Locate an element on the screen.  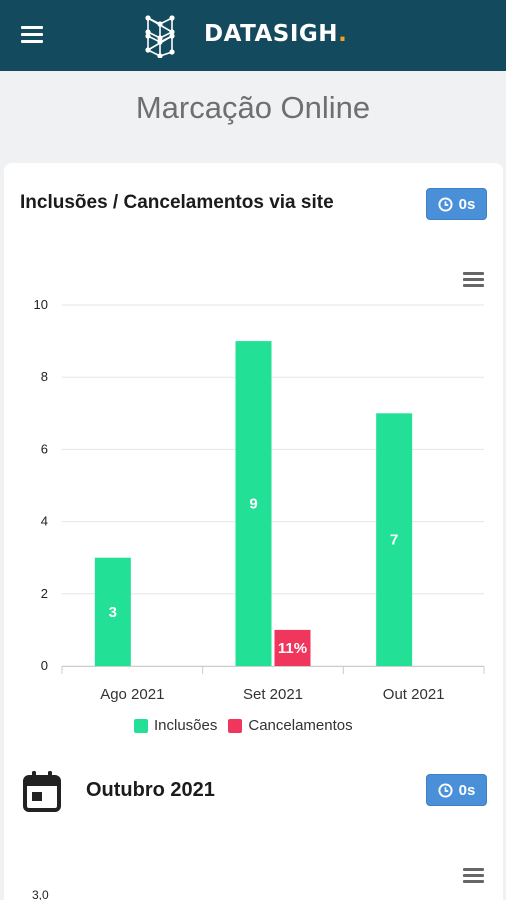
data-label: 9 is located at coordinates (253, 504).